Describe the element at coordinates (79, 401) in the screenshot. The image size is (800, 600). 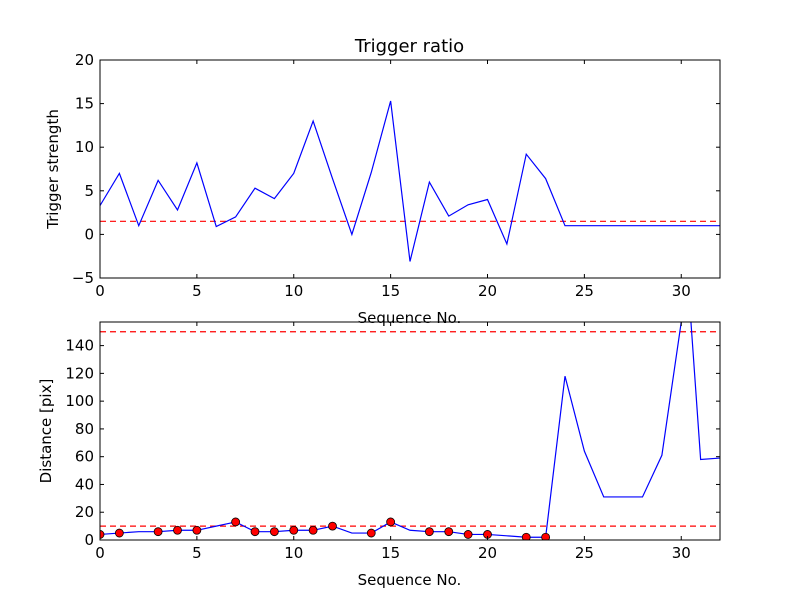
I see `y-tick-label-bottom-5: 100` at that location.